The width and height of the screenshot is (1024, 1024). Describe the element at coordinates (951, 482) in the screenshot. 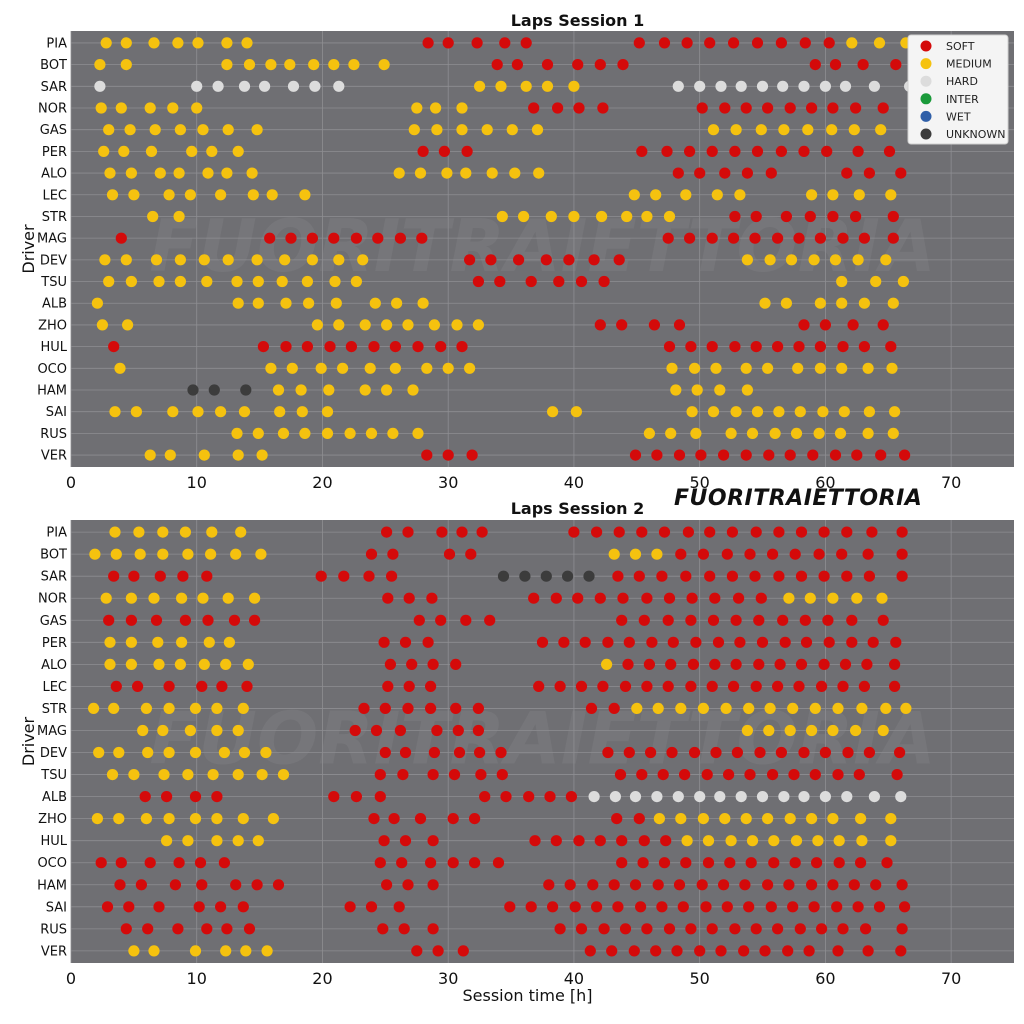

I see `x-tick-label: 70` at that location.